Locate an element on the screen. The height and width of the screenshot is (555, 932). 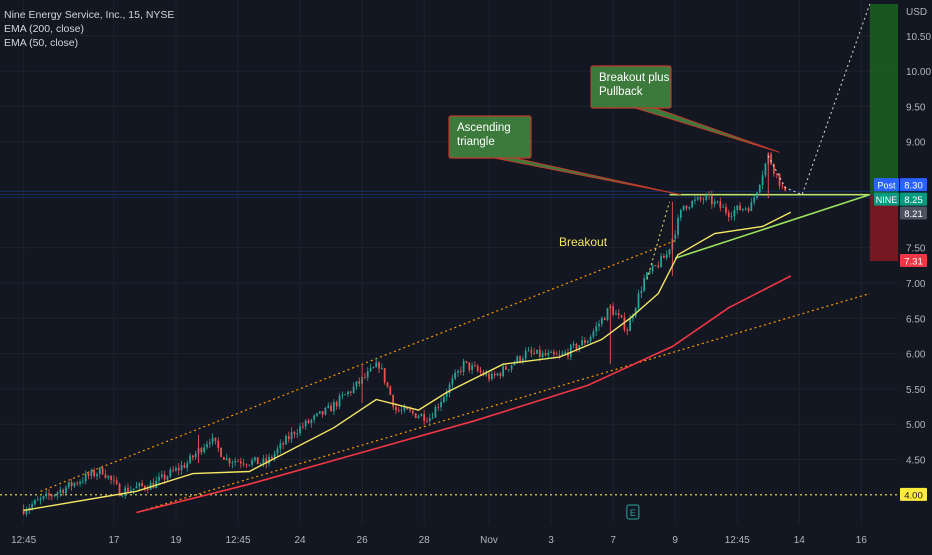
price-tag: 7.31 is located at coordinates (913, 261).